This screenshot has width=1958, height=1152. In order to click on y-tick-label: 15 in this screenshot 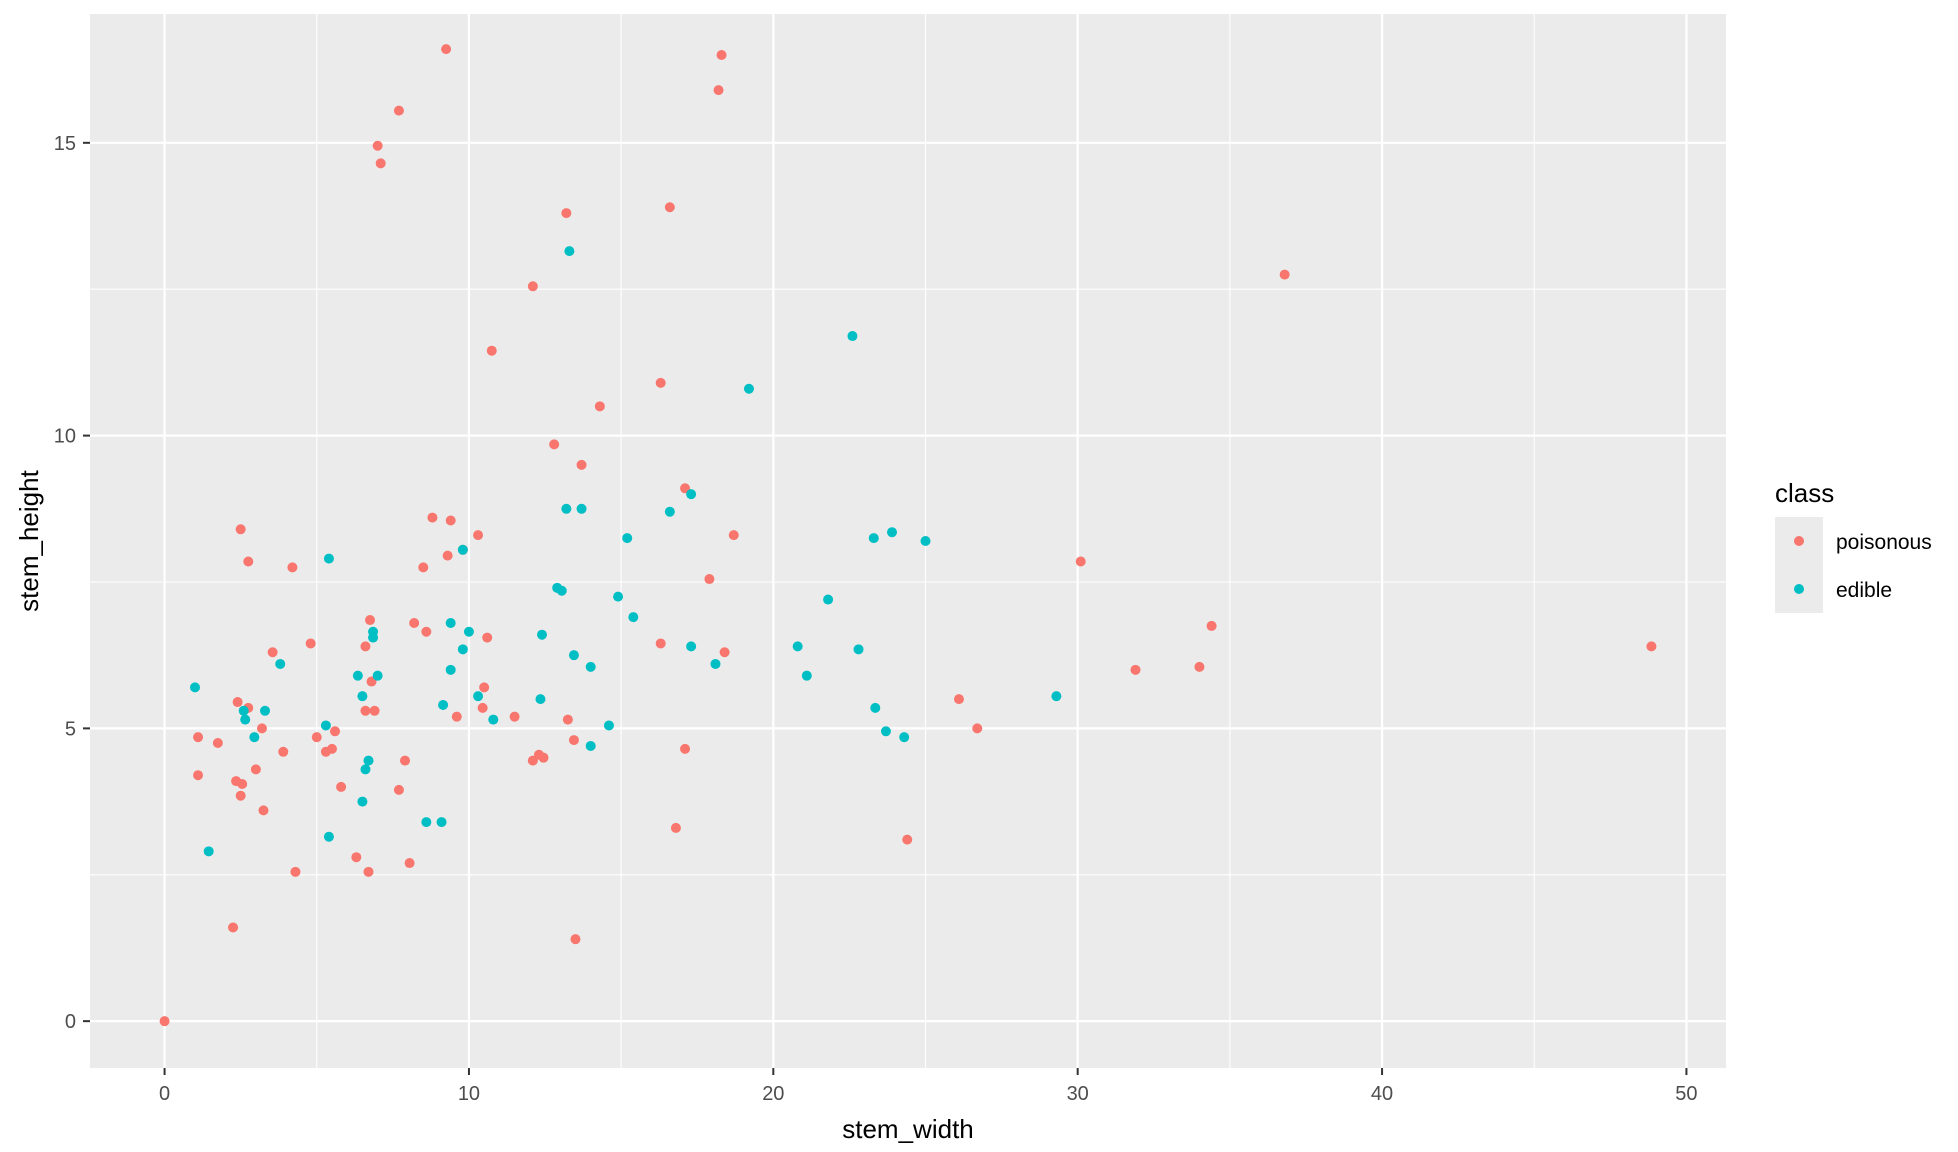, I will do `click(65, 144)`.